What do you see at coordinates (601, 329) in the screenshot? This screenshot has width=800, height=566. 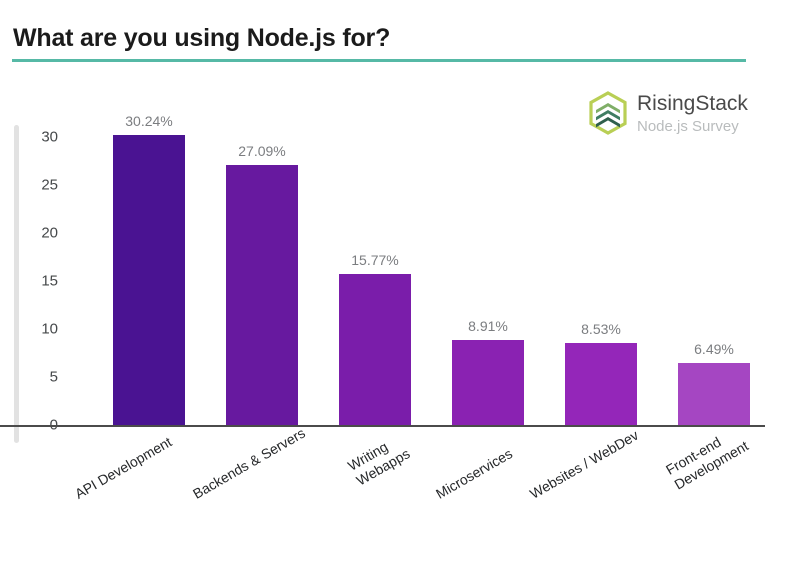 I see `bar-value-label: 8.53%` at bounding box center [601, 329].